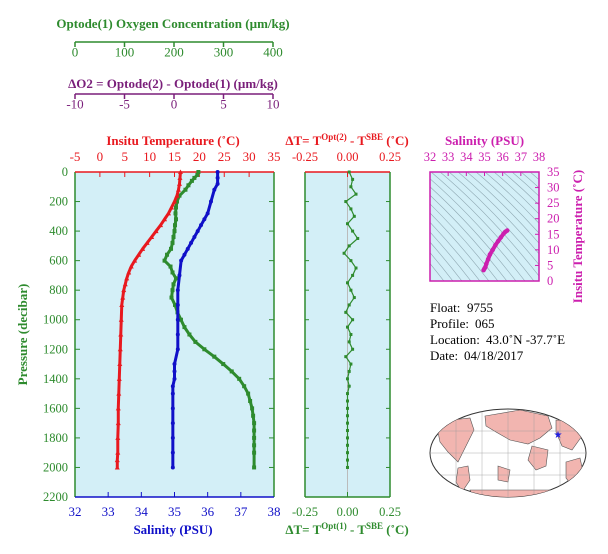 The height and width of the screenshot is (554, 608). What do you see at coordinates (125, 52) in the screenshot?
I see `oxygen-axis-tick-label: 100` at bounding box center [125, 52].